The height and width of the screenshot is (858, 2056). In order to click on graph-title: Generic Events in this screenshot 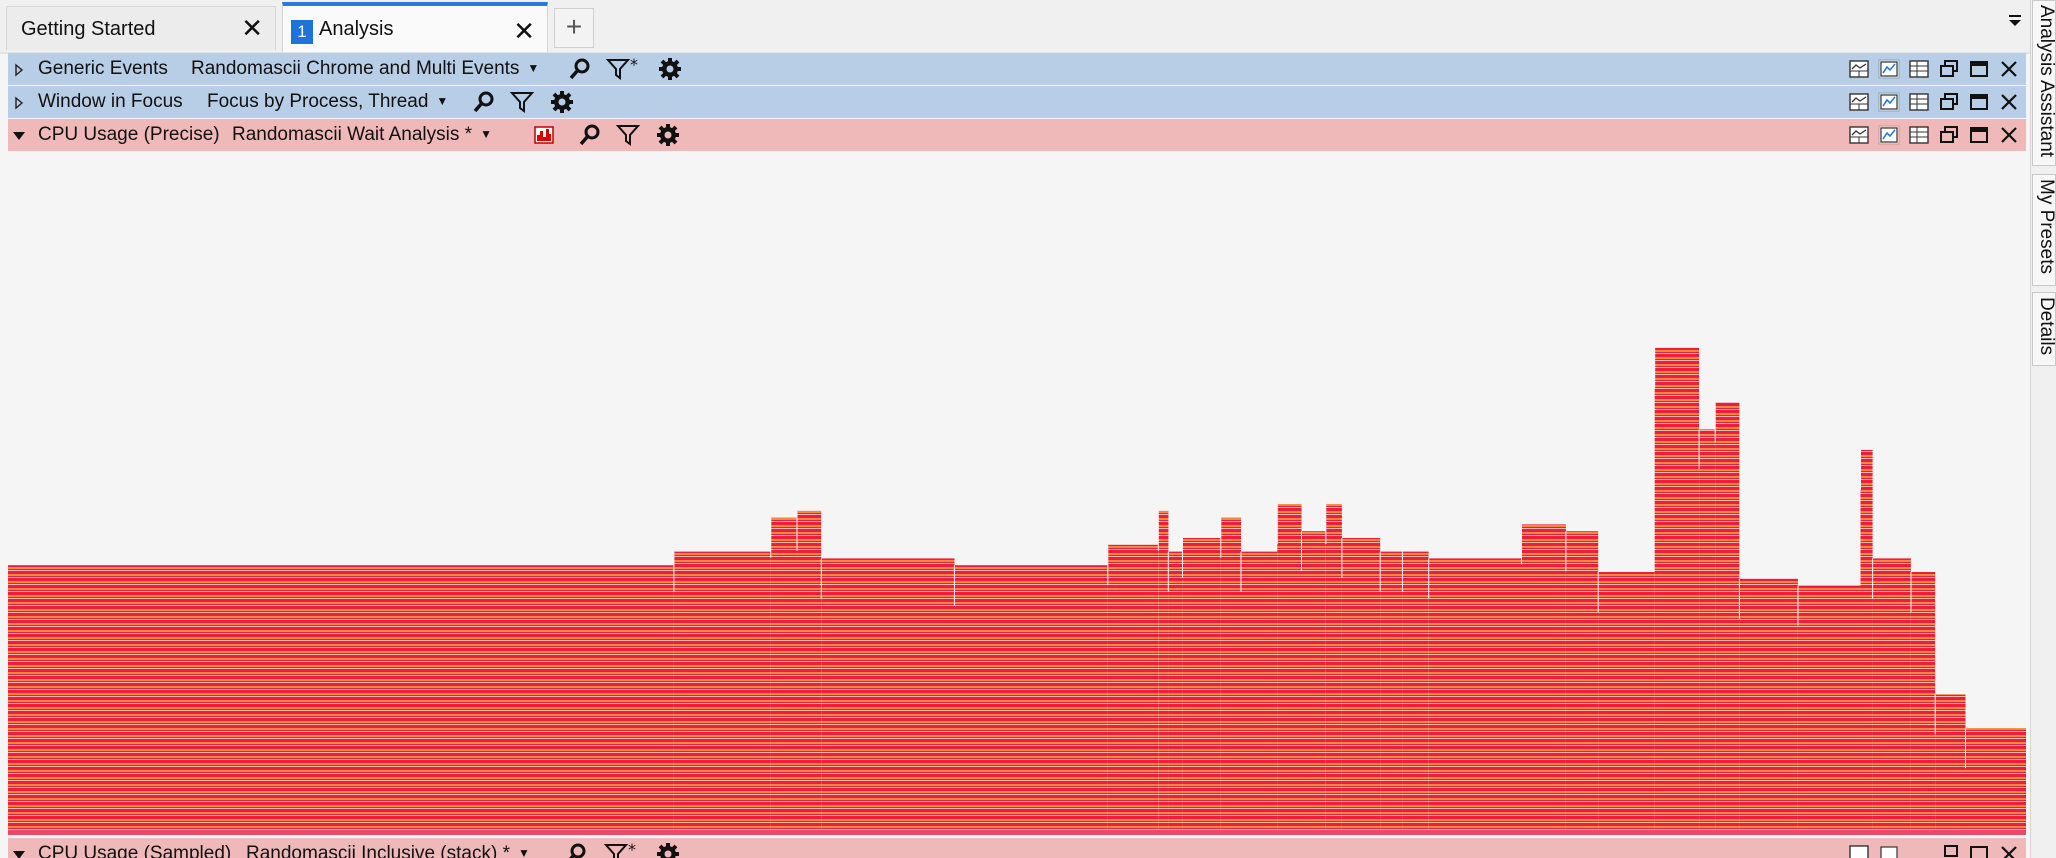, I will do `click(103, 68)`.